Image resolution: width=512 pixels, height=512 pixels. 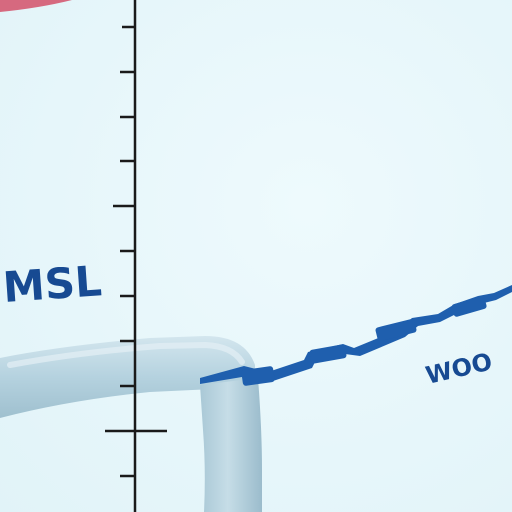 What do you see at coordinates (52, 284) in the screenshot?
I see `msl-label: MSL` at bounding box center [52, 284].